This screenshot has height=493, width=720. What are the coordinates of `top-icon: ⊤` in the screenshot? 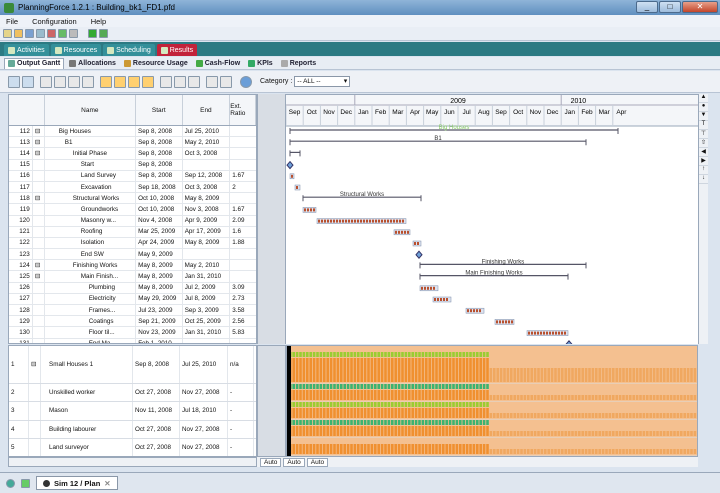 It's located at (703, 135).